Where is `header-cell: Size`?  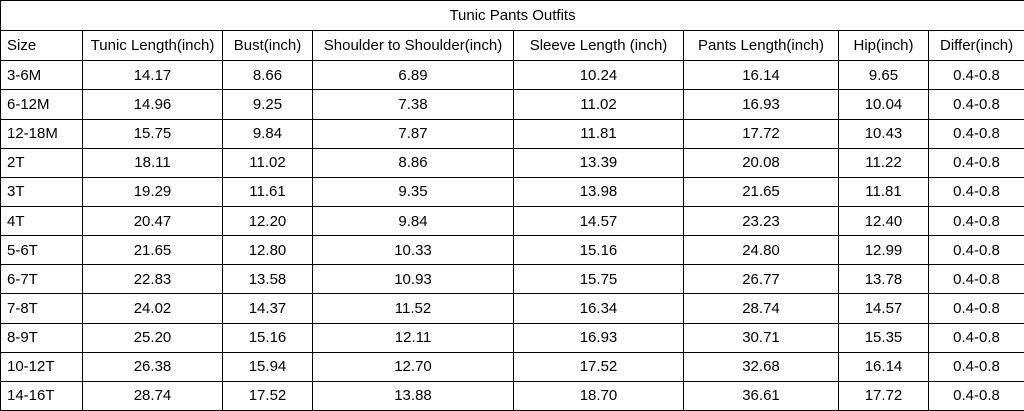
header-cell: Size is located at coordinates (41, 46).